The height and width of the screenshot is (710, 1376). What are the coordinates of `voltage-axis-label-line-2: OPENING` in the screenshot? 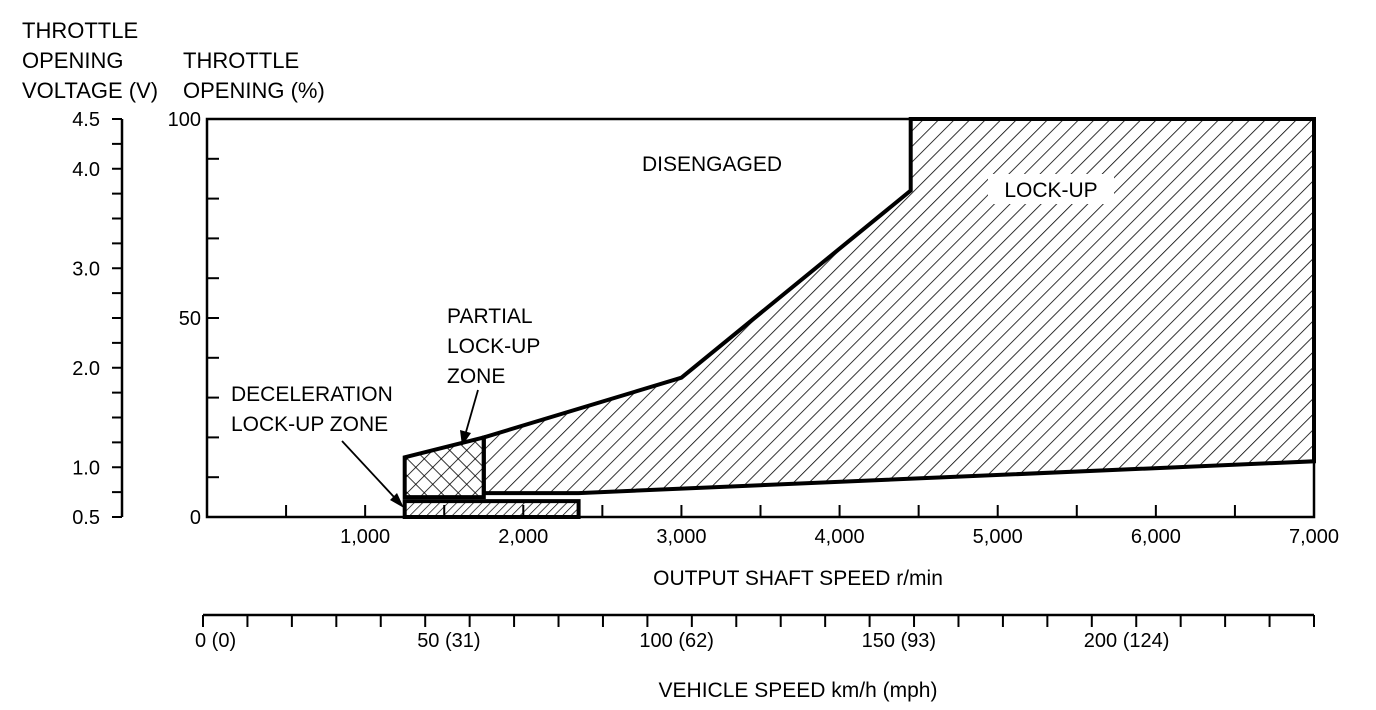 It's located at (72, 60).